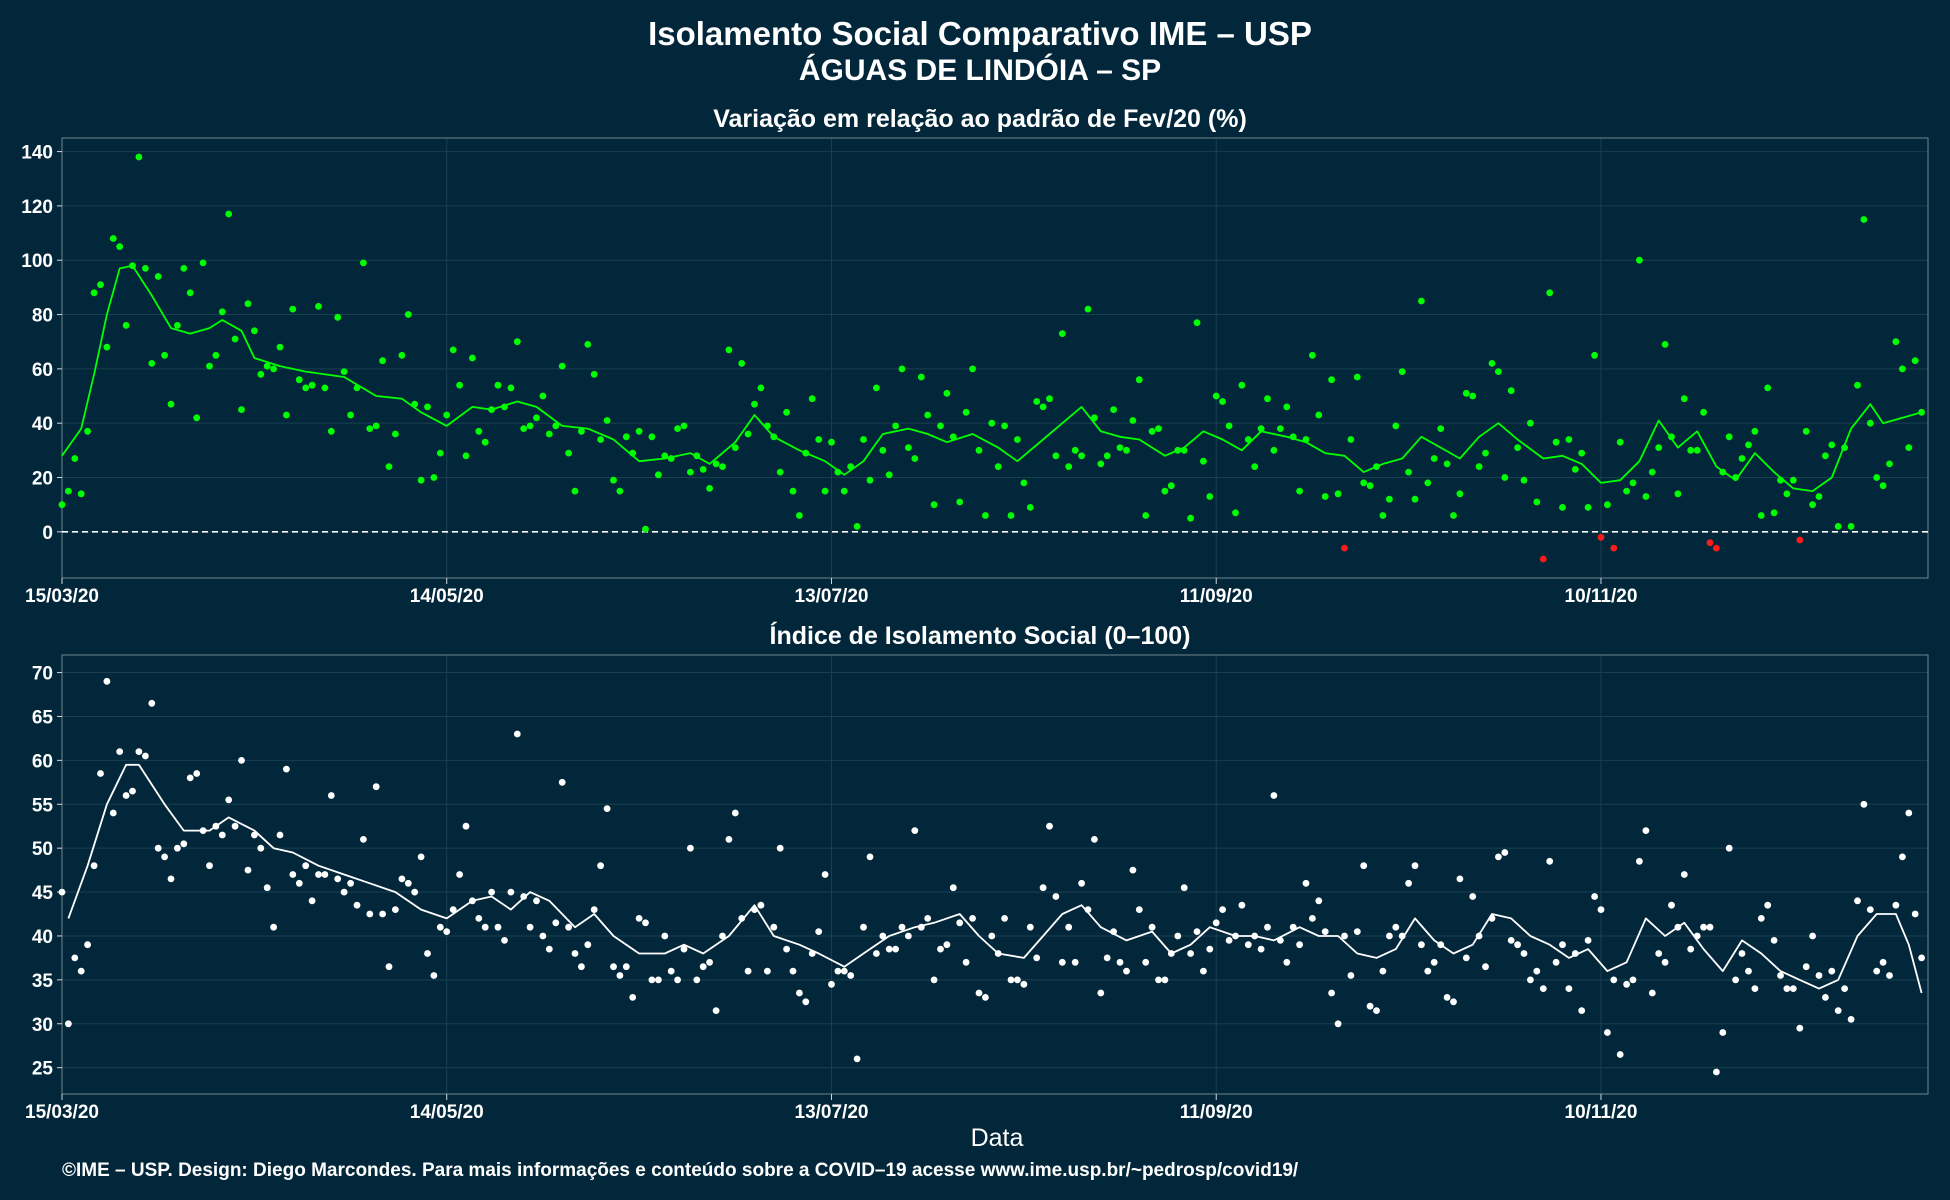  Describe the element at coordinates (980, 70) in the screenshot. I see `chart-subtitle: ÁGUAS DE LINDÓIA – SP` at that location.